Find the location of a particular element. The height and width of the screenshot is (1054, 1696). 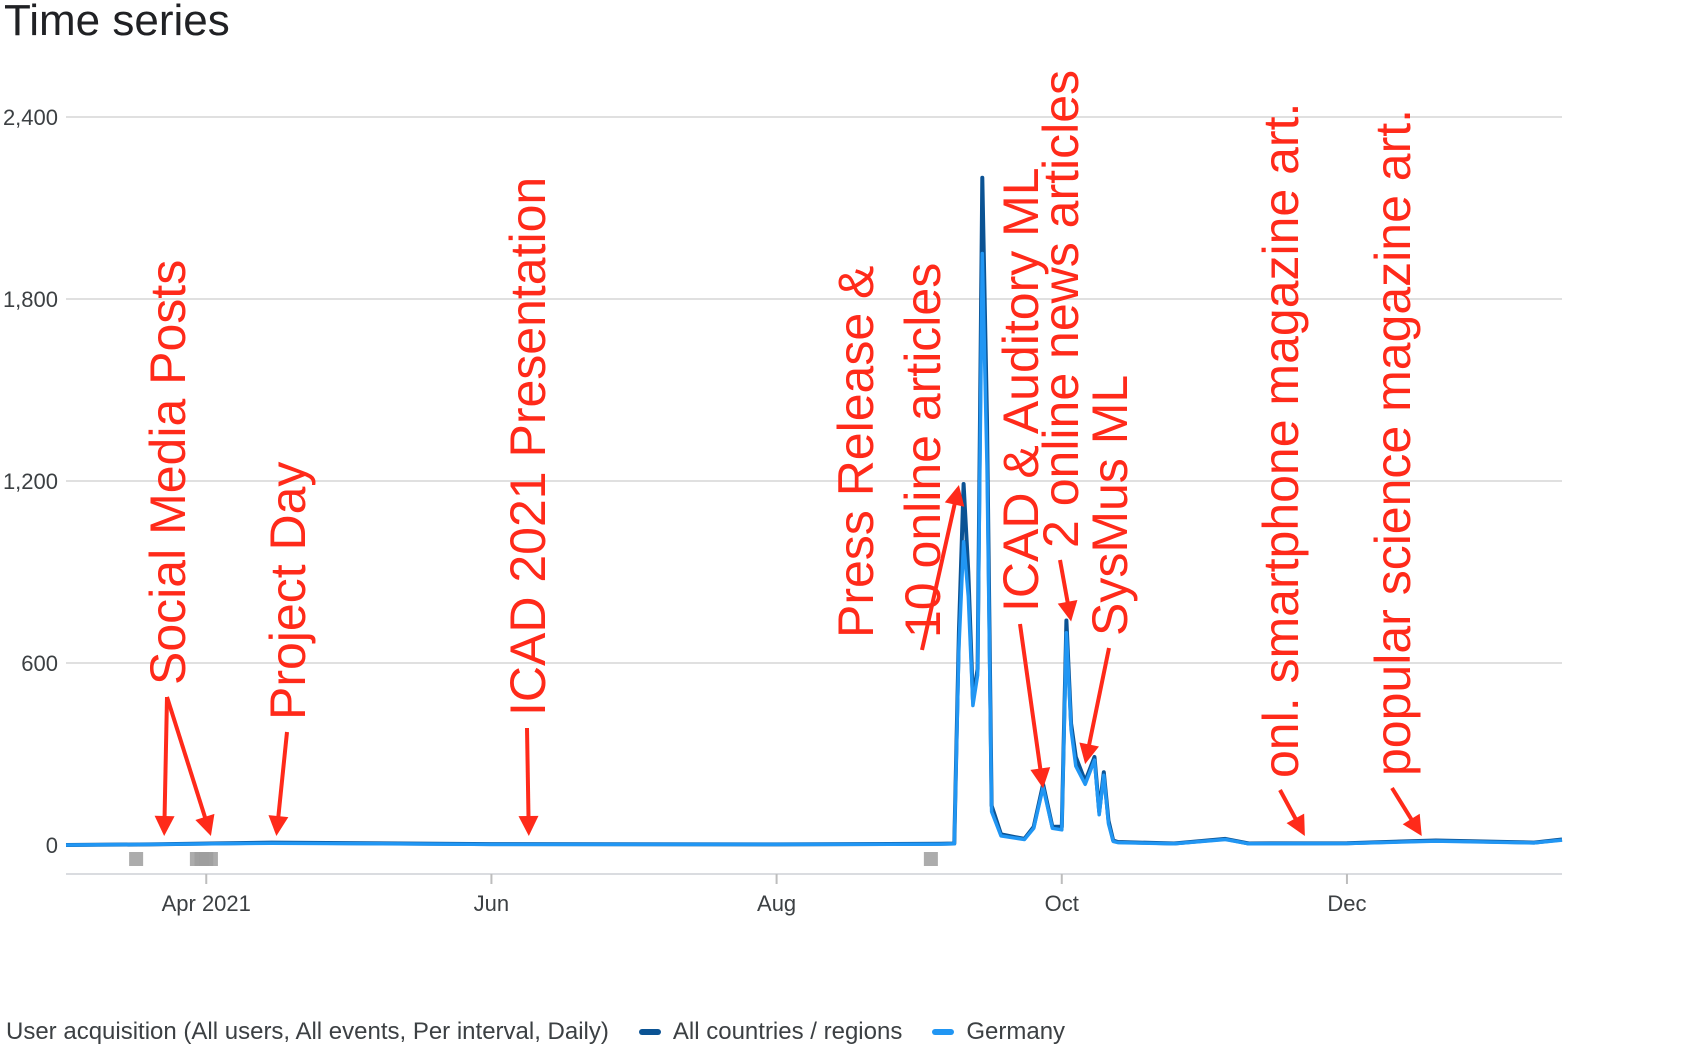

x-tick-label: Dec is located at coordinates (1346, 903).